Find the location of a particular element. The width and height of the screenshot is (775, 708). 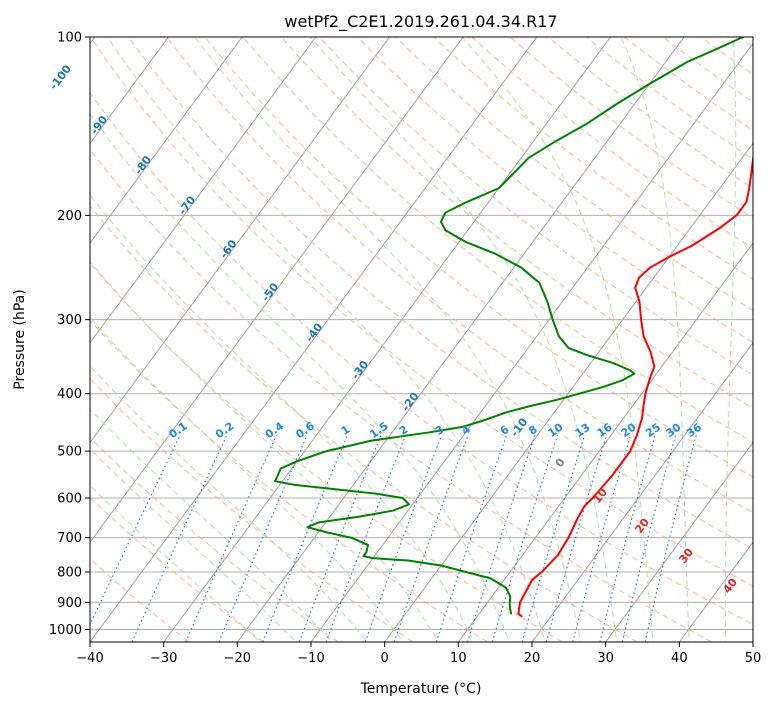

y-tick-label: 300 is located at coordinates (69, 320).